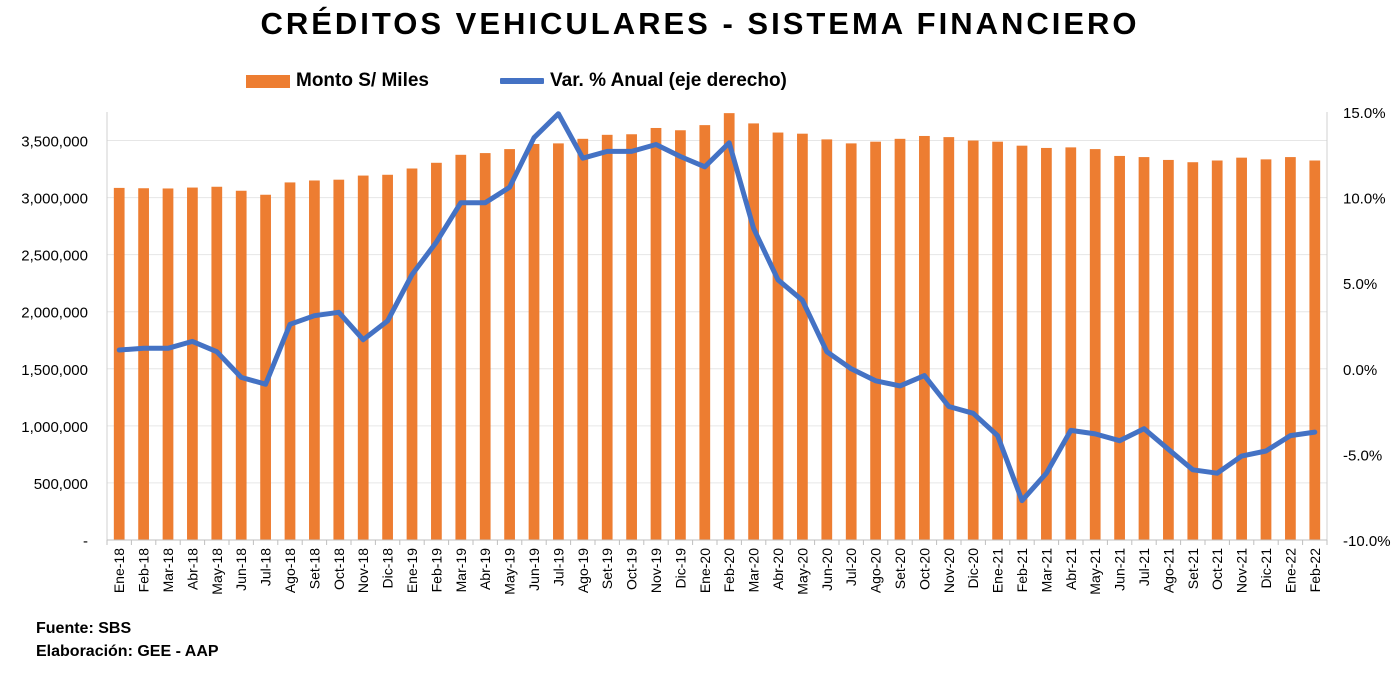  What do you see at coordinates (802, 571) in the screenshot?
I see `x-tick-label: May-20` at bounding box center [802, 571].